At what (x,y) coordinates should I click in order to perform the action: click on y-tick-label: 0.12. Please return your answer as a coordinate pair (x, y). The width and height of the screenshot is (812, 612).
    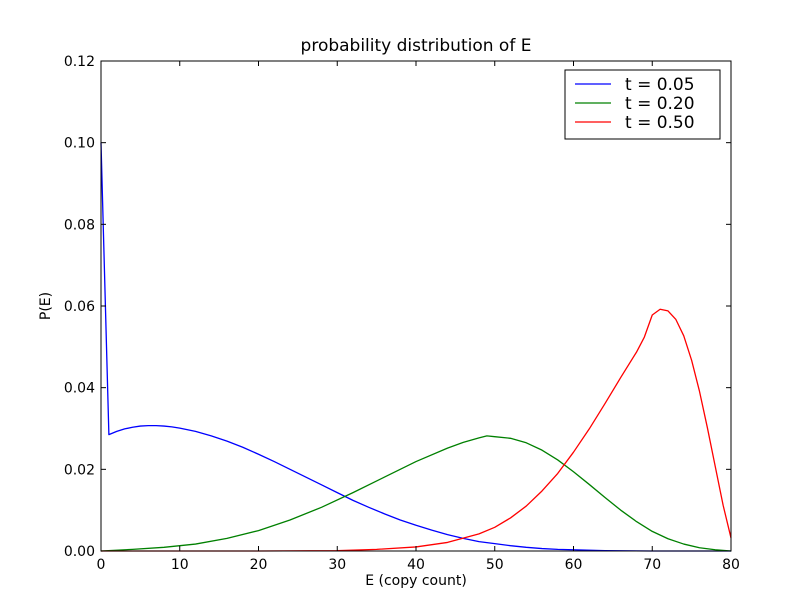
    Looking at the image, I should click on (79, 62).